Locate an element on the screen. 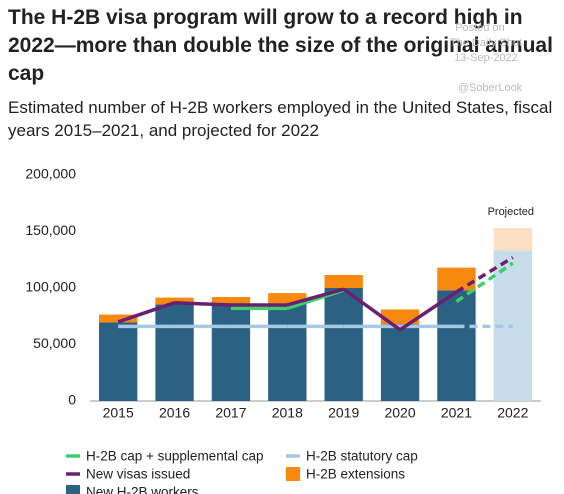 This screenshot has height=494, width=564. legend-label: New visas issued is located at coordinates (138, 474).